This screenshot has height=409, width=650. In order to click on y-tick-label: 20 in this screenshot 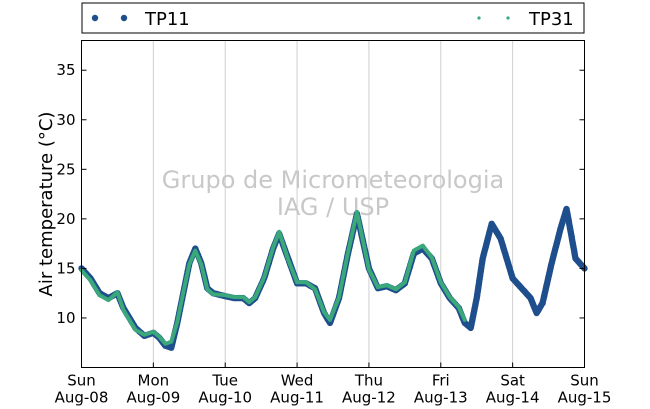, I will do `click(65, 219)`.